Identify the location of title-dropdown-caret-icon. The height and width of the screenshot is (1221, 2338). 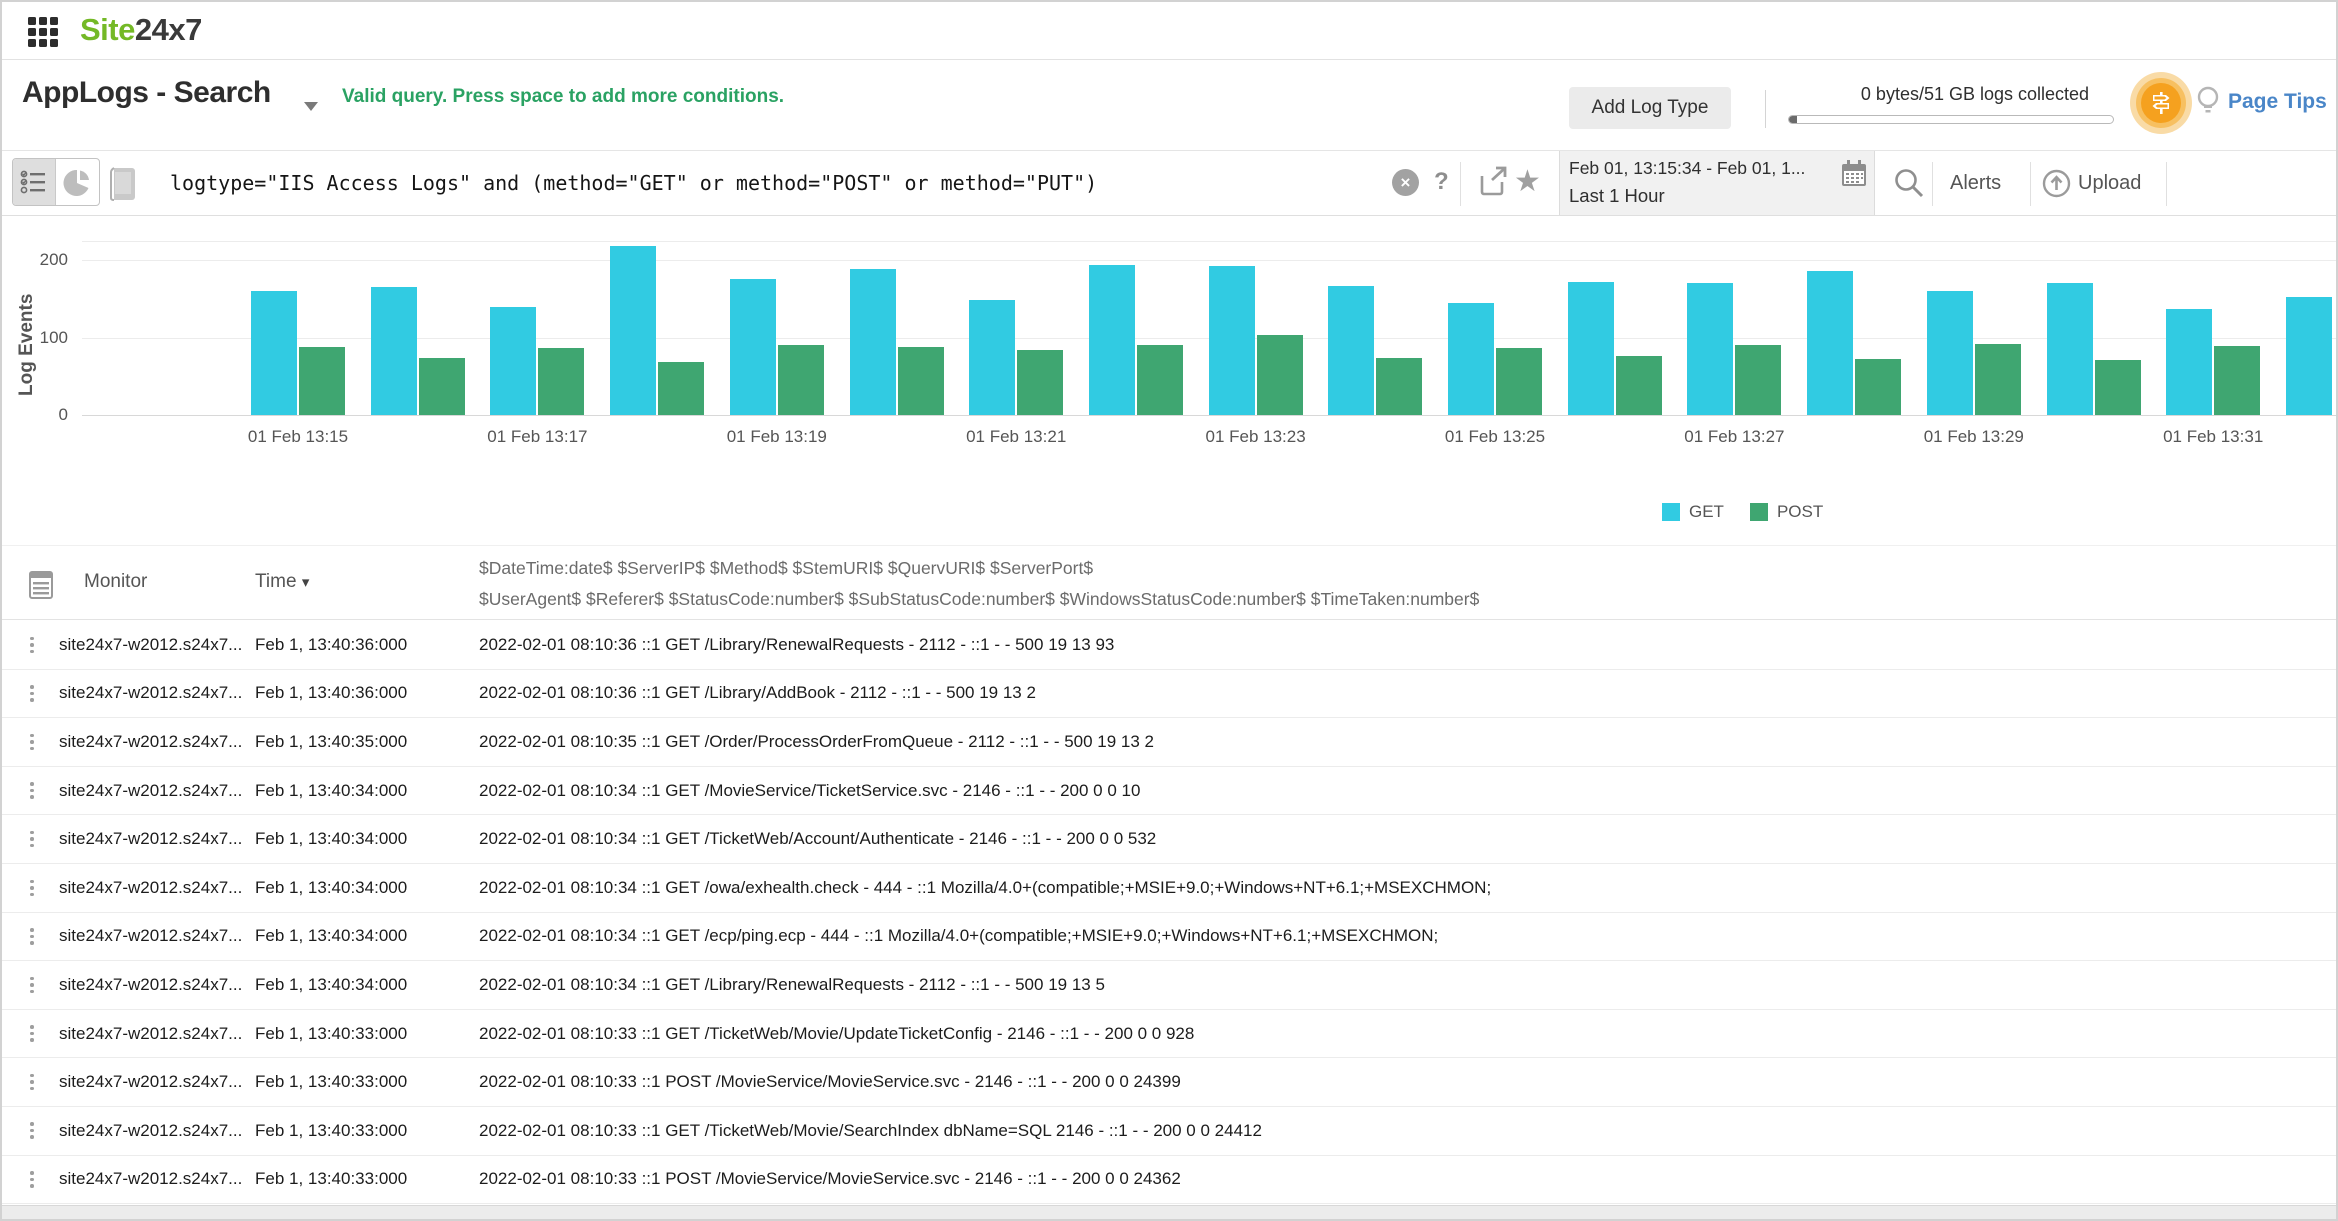
(311, 106).